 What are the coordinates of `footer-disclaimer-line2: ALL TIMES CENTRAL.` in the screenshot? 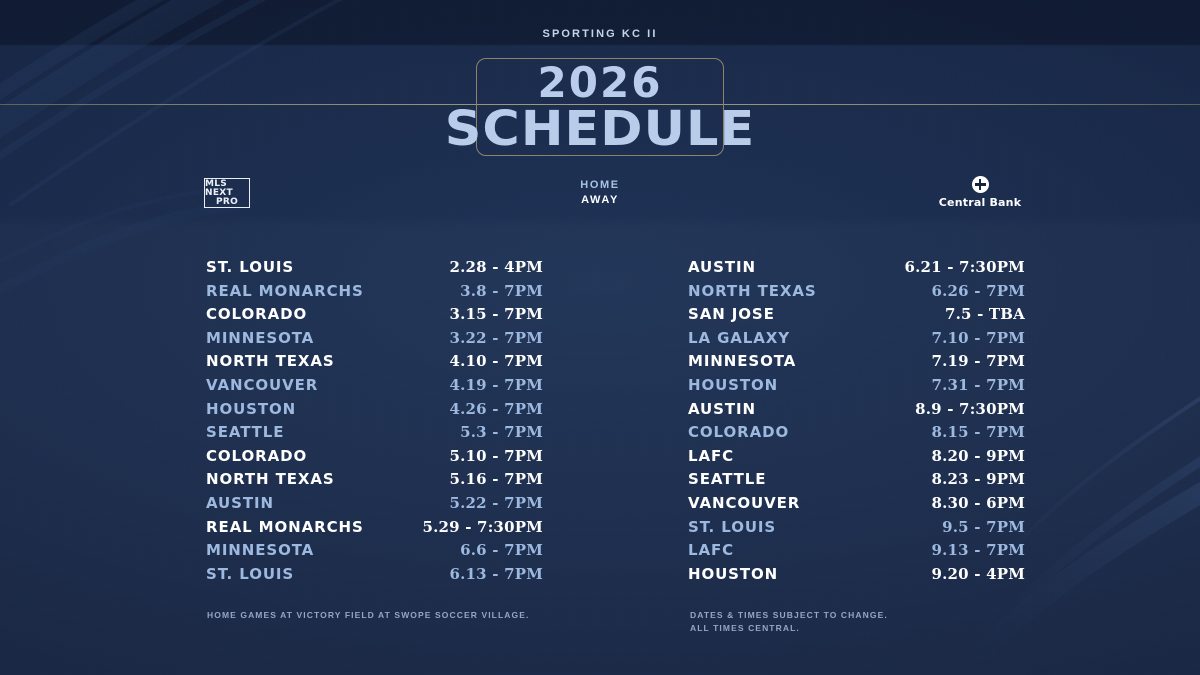 It's located at (745, 628).